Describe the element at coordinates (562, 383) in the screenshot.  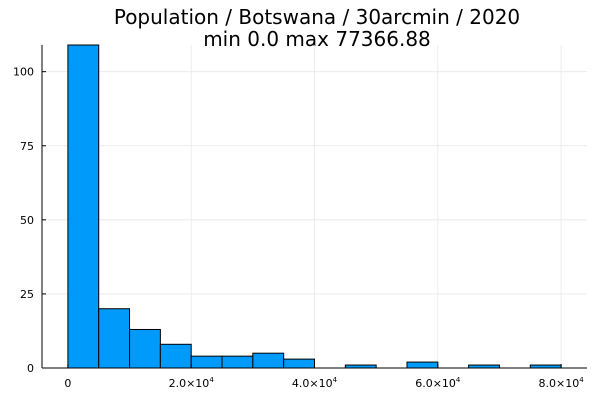
I see `x-tick-label: 8.0×104` at that location.